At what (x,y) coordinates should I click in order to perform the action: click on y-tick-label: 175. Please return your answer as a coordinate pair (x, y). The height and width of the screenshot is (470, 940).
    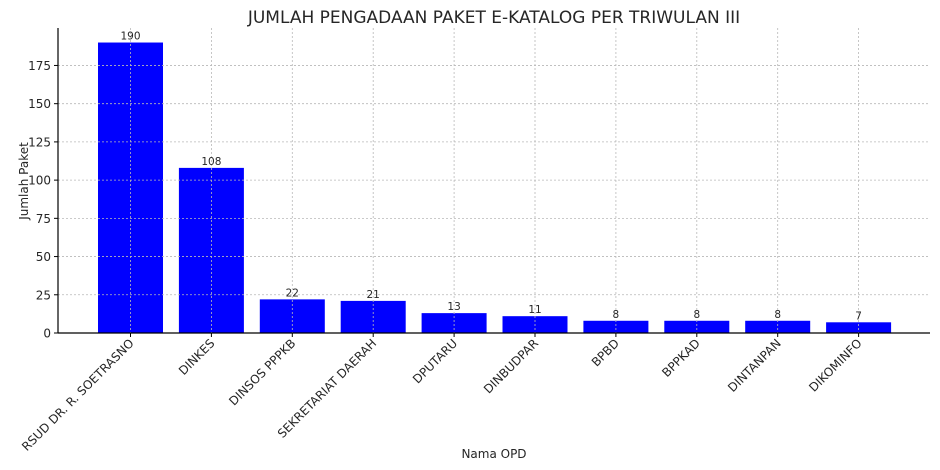
    Looking at the image, I should click on (39, 66).